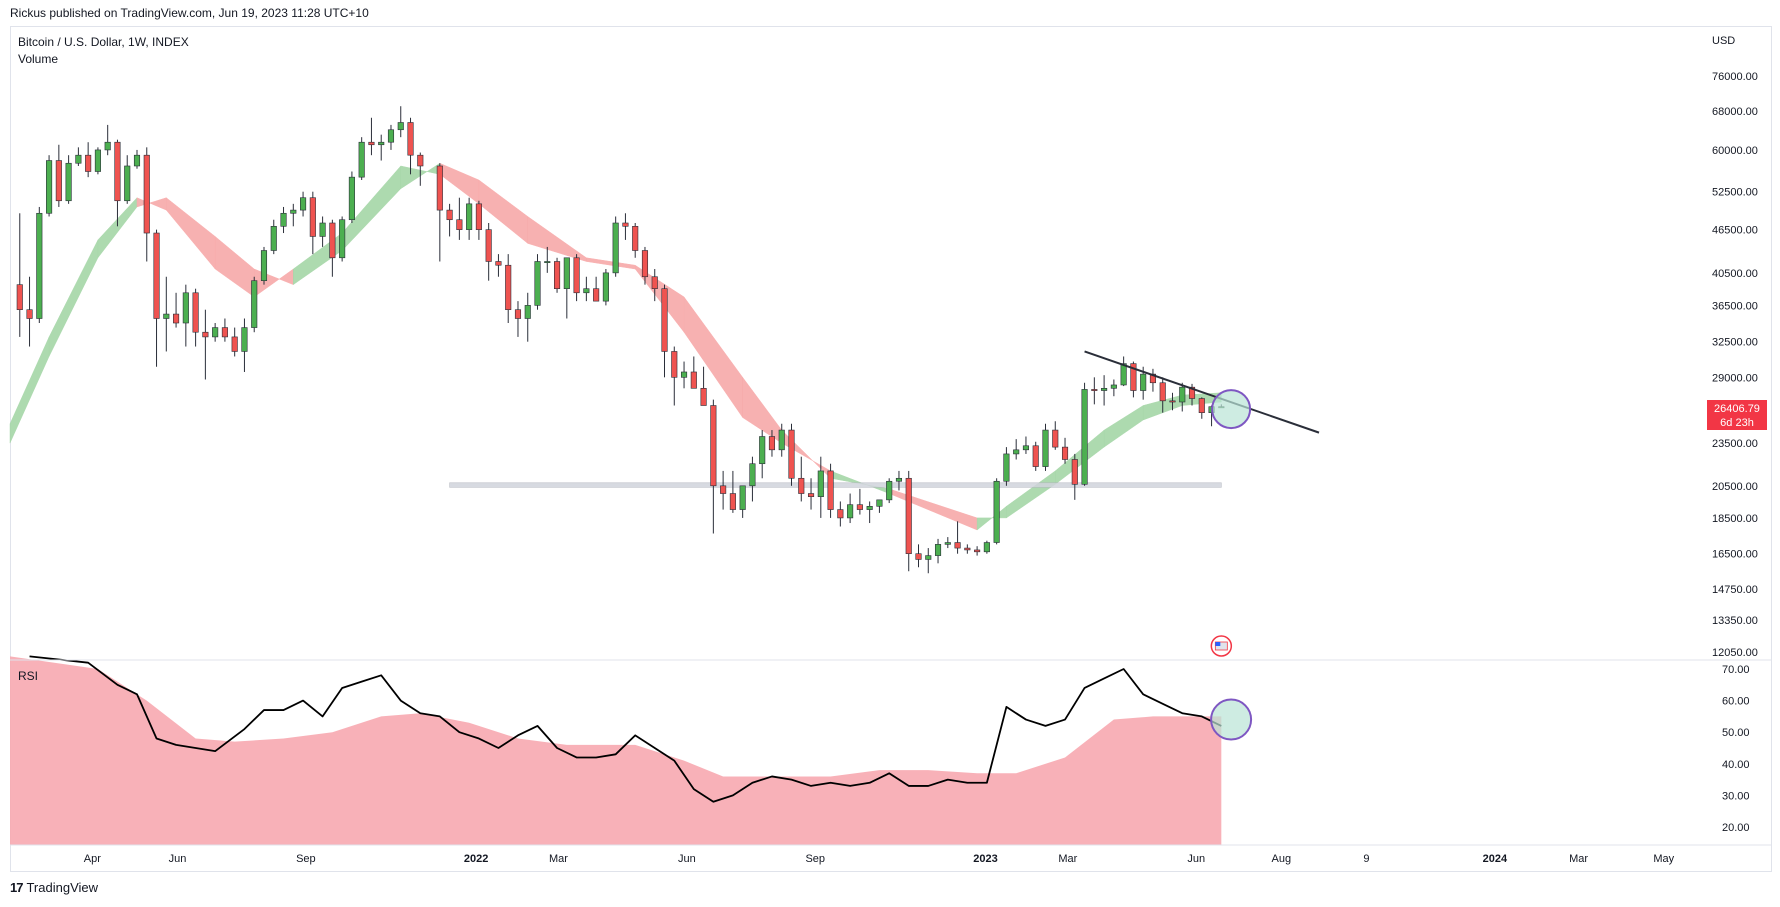 The width and height of the screenshot is (1780, 907). I want to click on volume-legend: Volume, so click(38, 59).